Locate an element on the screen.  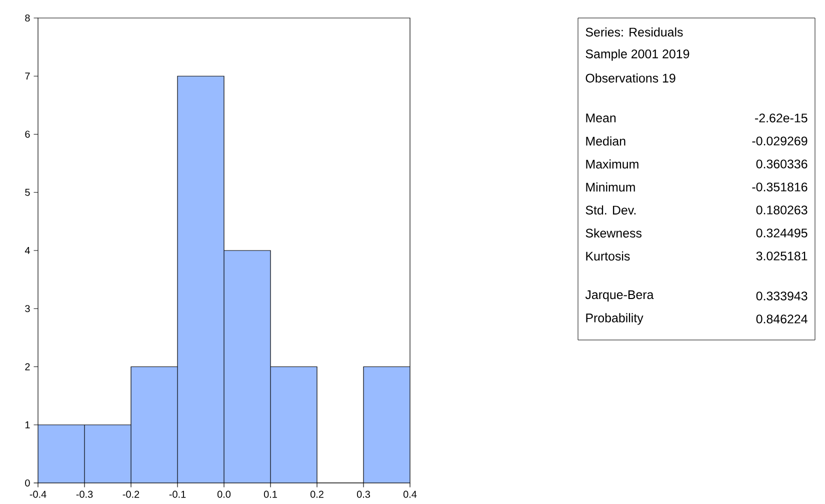
text: 3.025181 is located at coordinates (782, 256).